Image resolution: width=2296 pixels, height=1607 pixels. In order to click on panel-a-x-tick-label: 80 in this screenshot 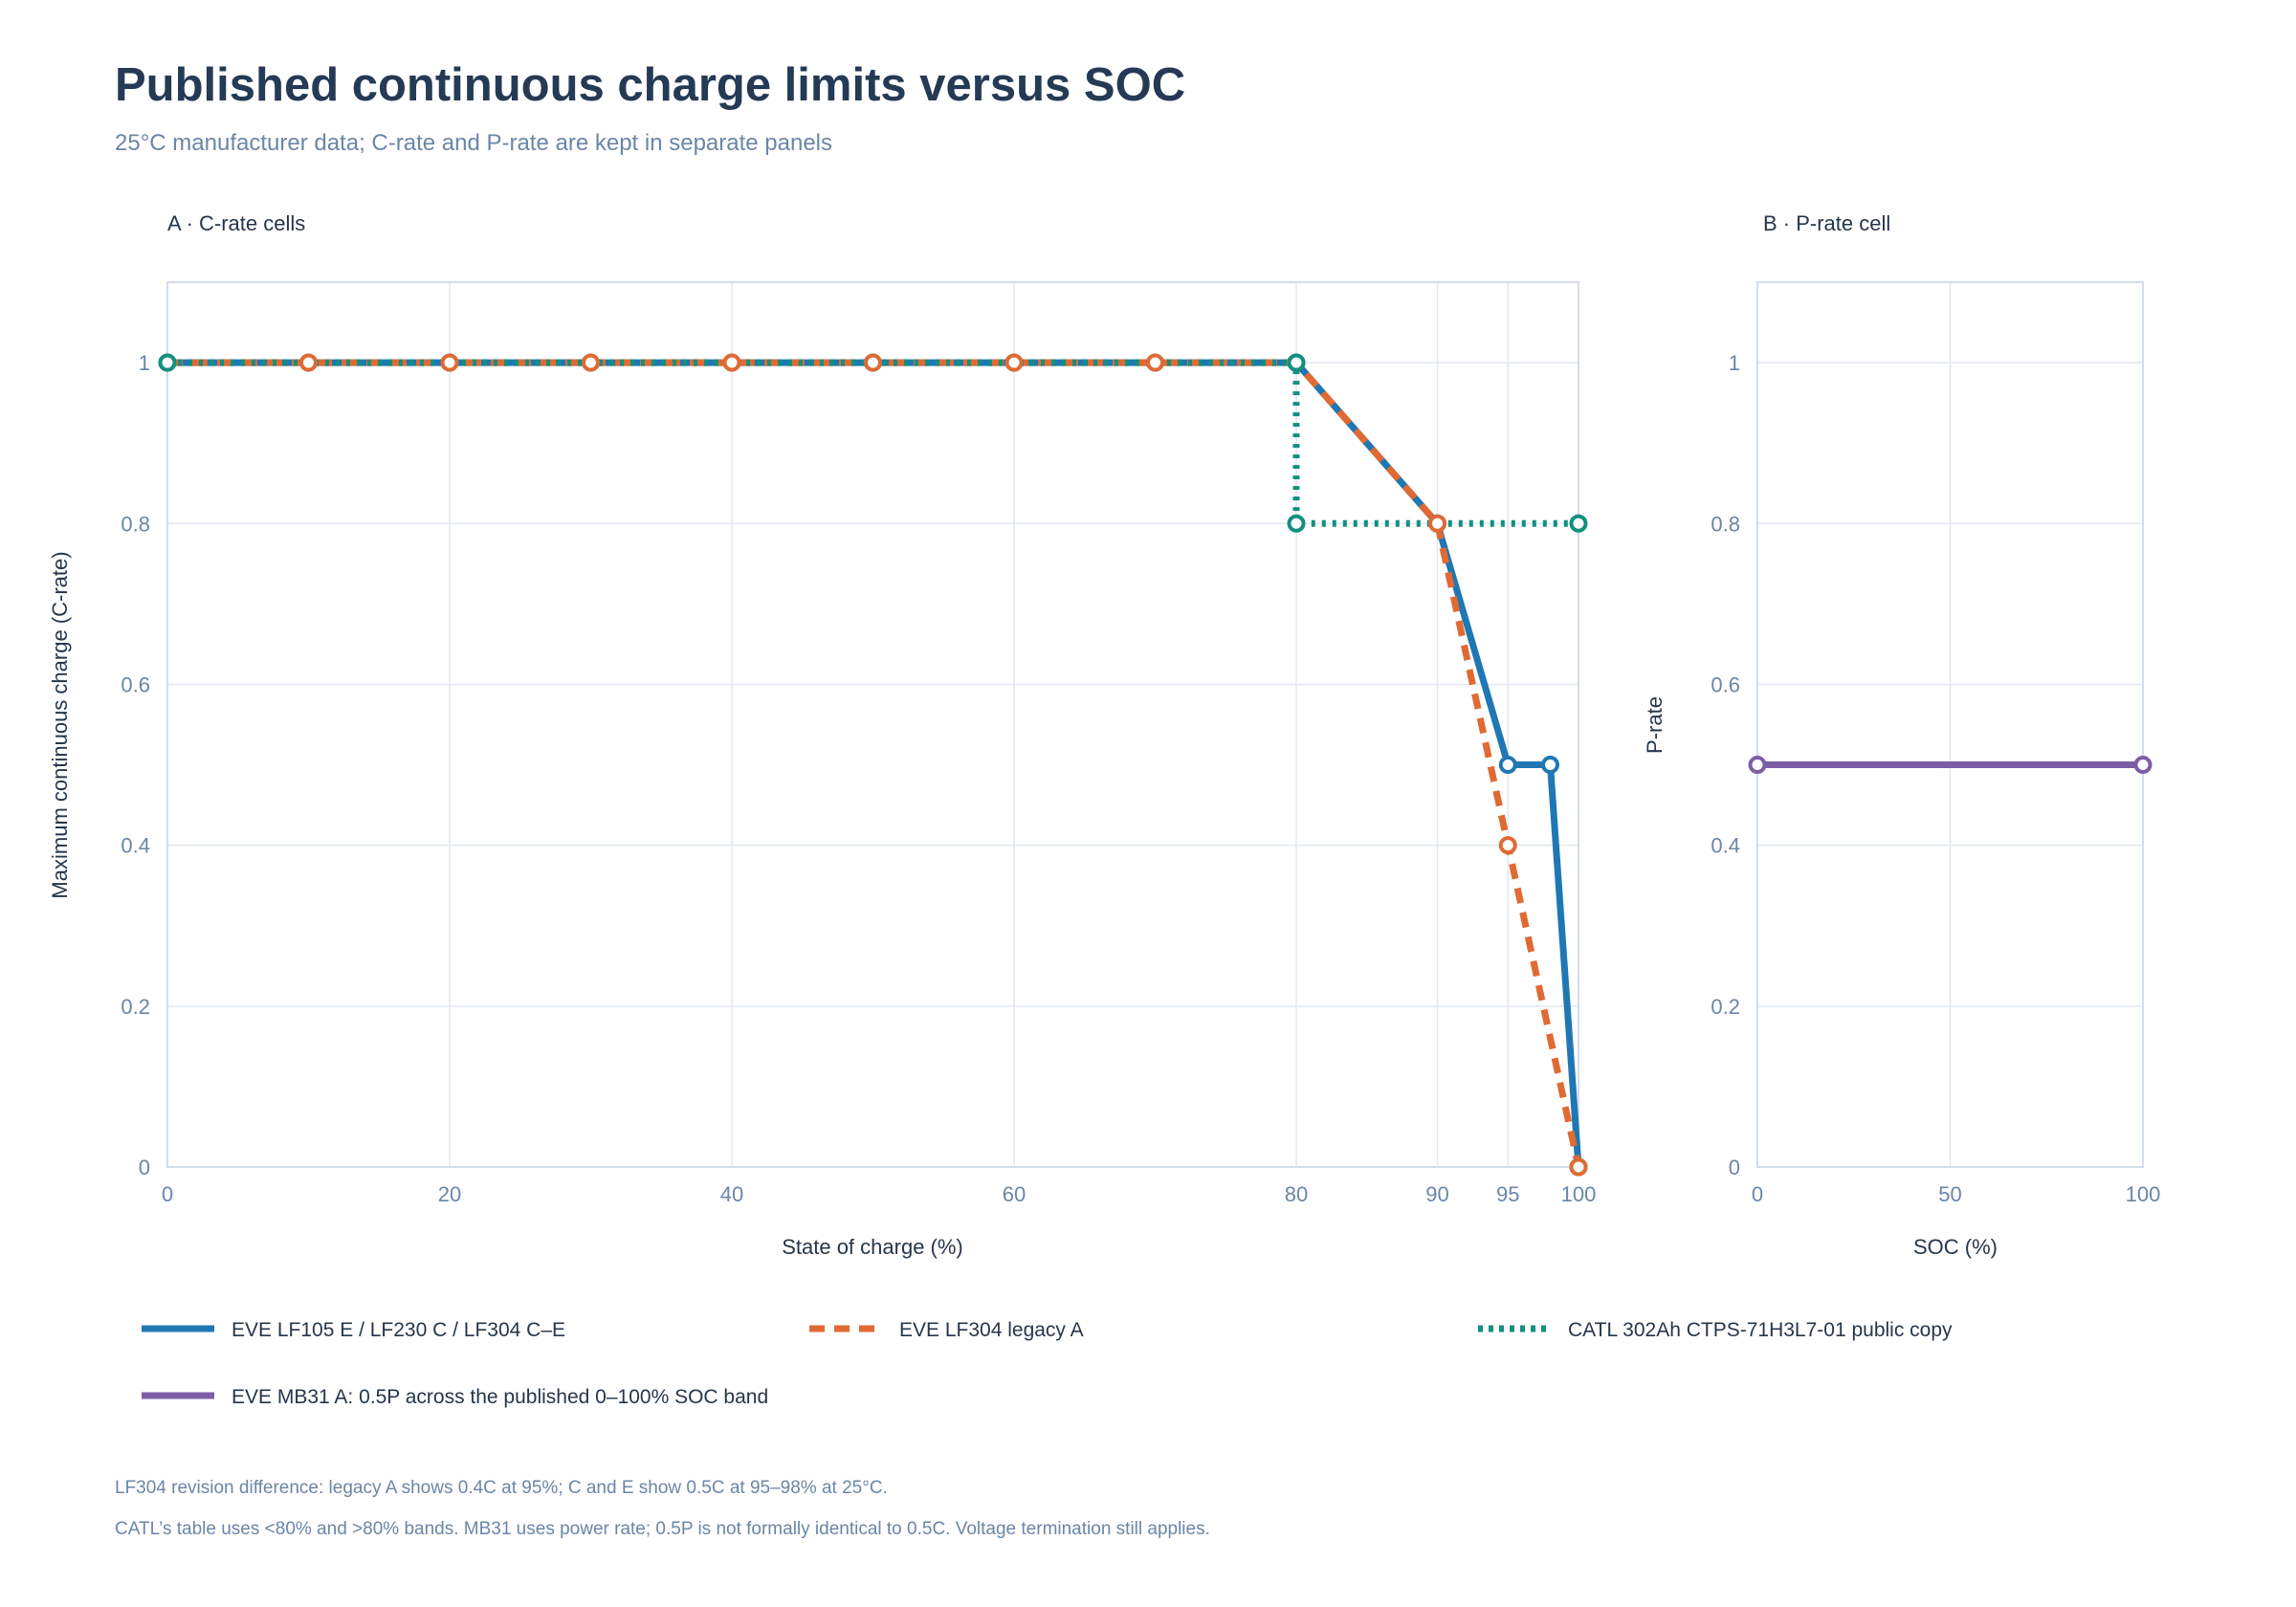, I will do `click(1296, 1194)`.